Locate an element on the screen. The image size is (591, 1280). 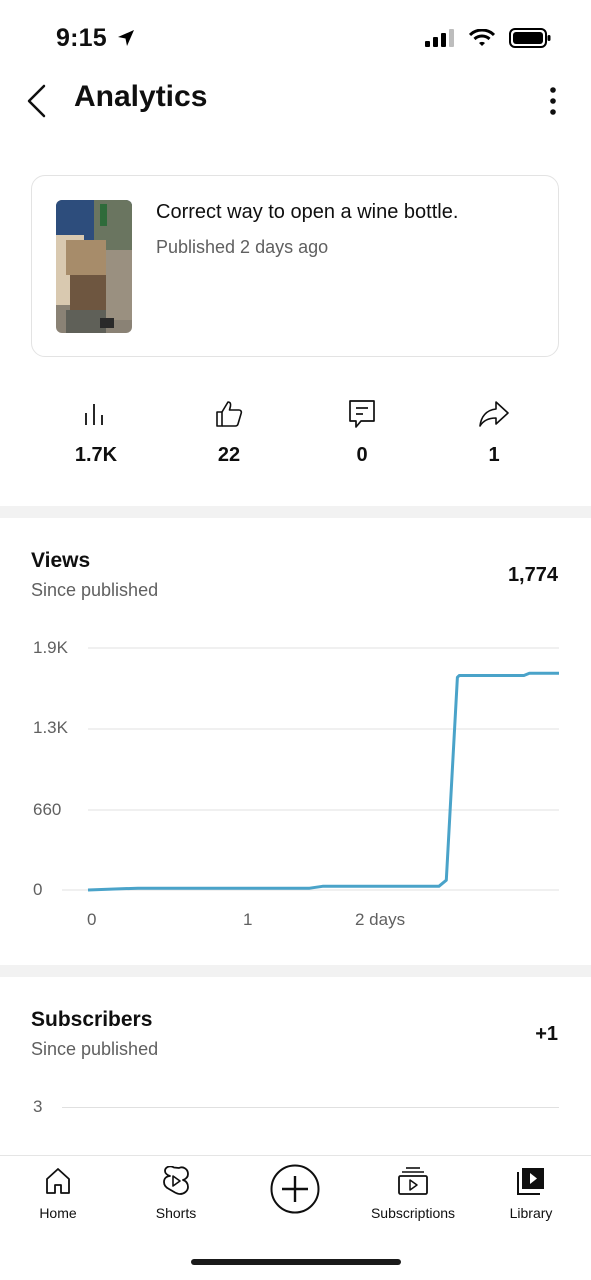
stat-value: 1.7K is located at coordinates (96, 455).